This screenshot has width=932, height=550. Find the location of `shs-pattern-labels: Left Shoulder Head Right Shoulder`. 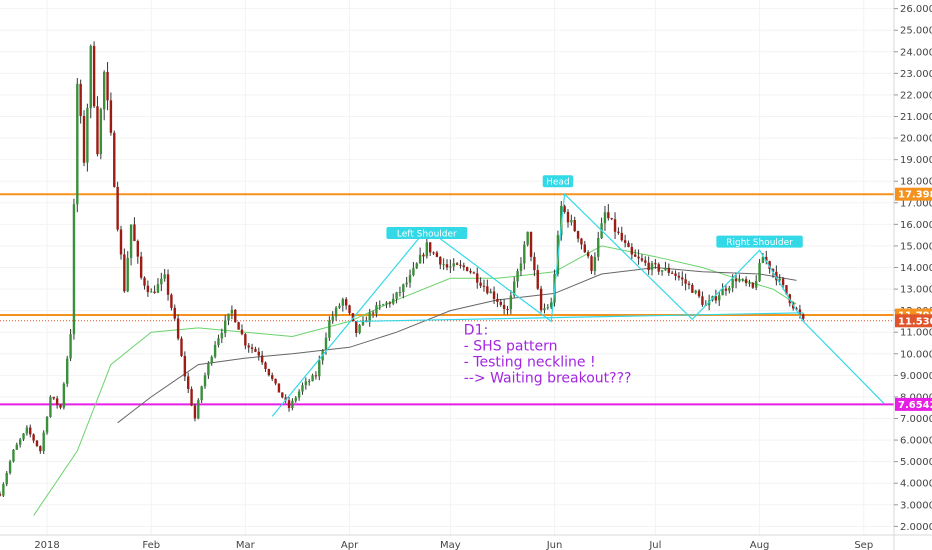

shs-pattern-labels: Left Shoulder Head Right Shoulder is located at coordinates (594, 211).